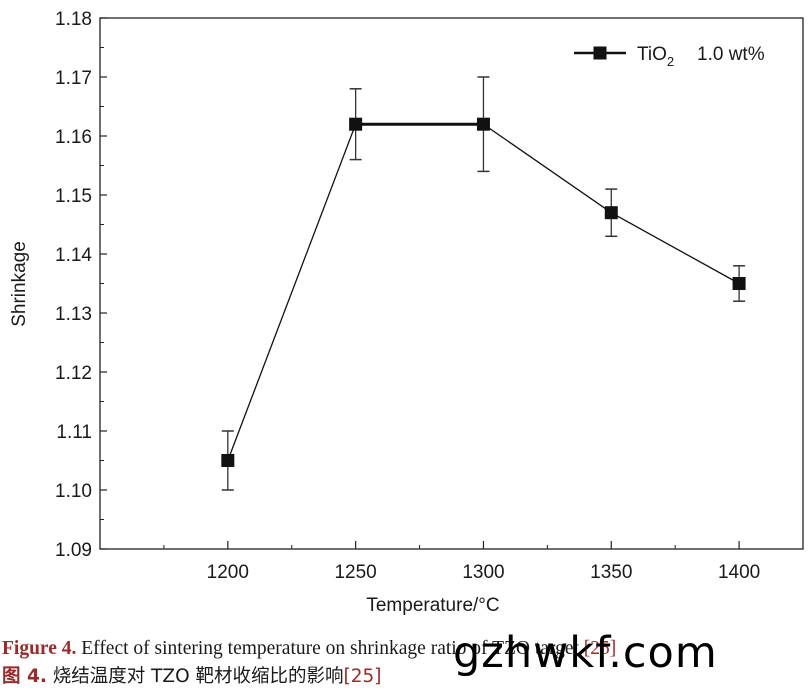 This screenshot has height=700, width=809. I want to click on y-tick-label: 1.11, so click(74, 432).